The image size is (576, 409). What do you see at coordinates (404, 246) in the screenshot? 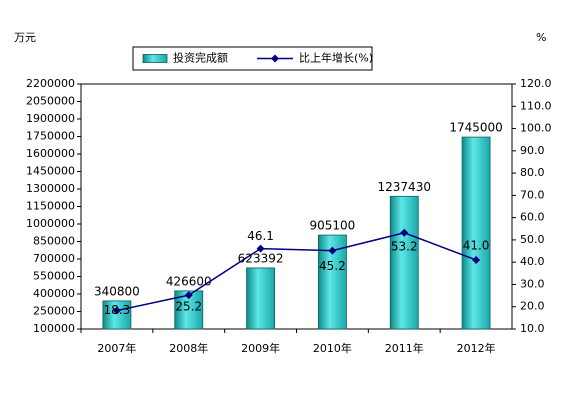
I see `line-value-label: 53.2` at bounding box center [404, 246].